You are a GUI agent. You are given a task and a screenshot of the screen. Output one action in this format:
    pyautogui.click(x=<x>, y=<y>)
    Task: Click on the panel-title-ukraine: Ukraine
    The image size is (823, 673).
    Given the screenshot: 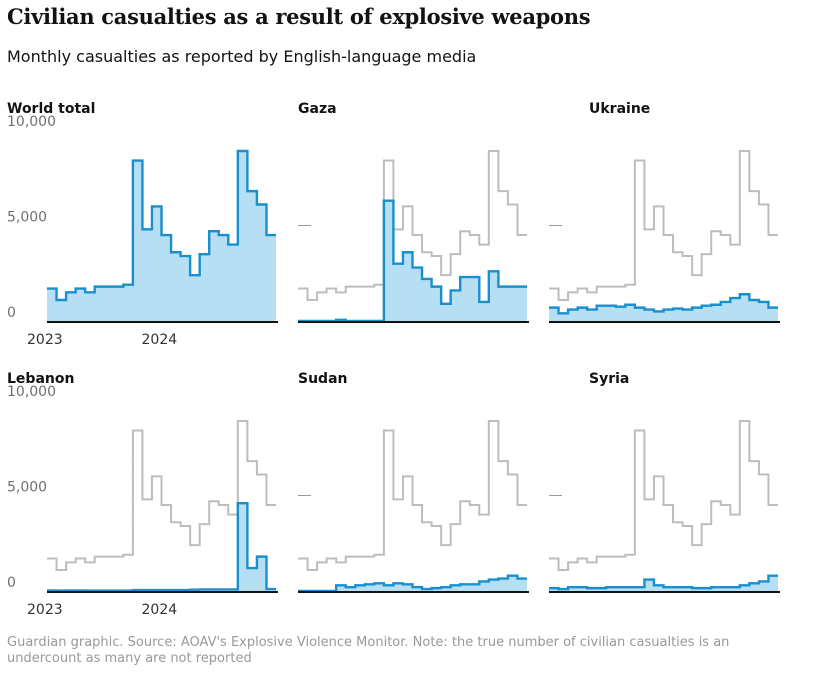 What is the action you would take?
    pyautogui.click(x=619, y=109)
    